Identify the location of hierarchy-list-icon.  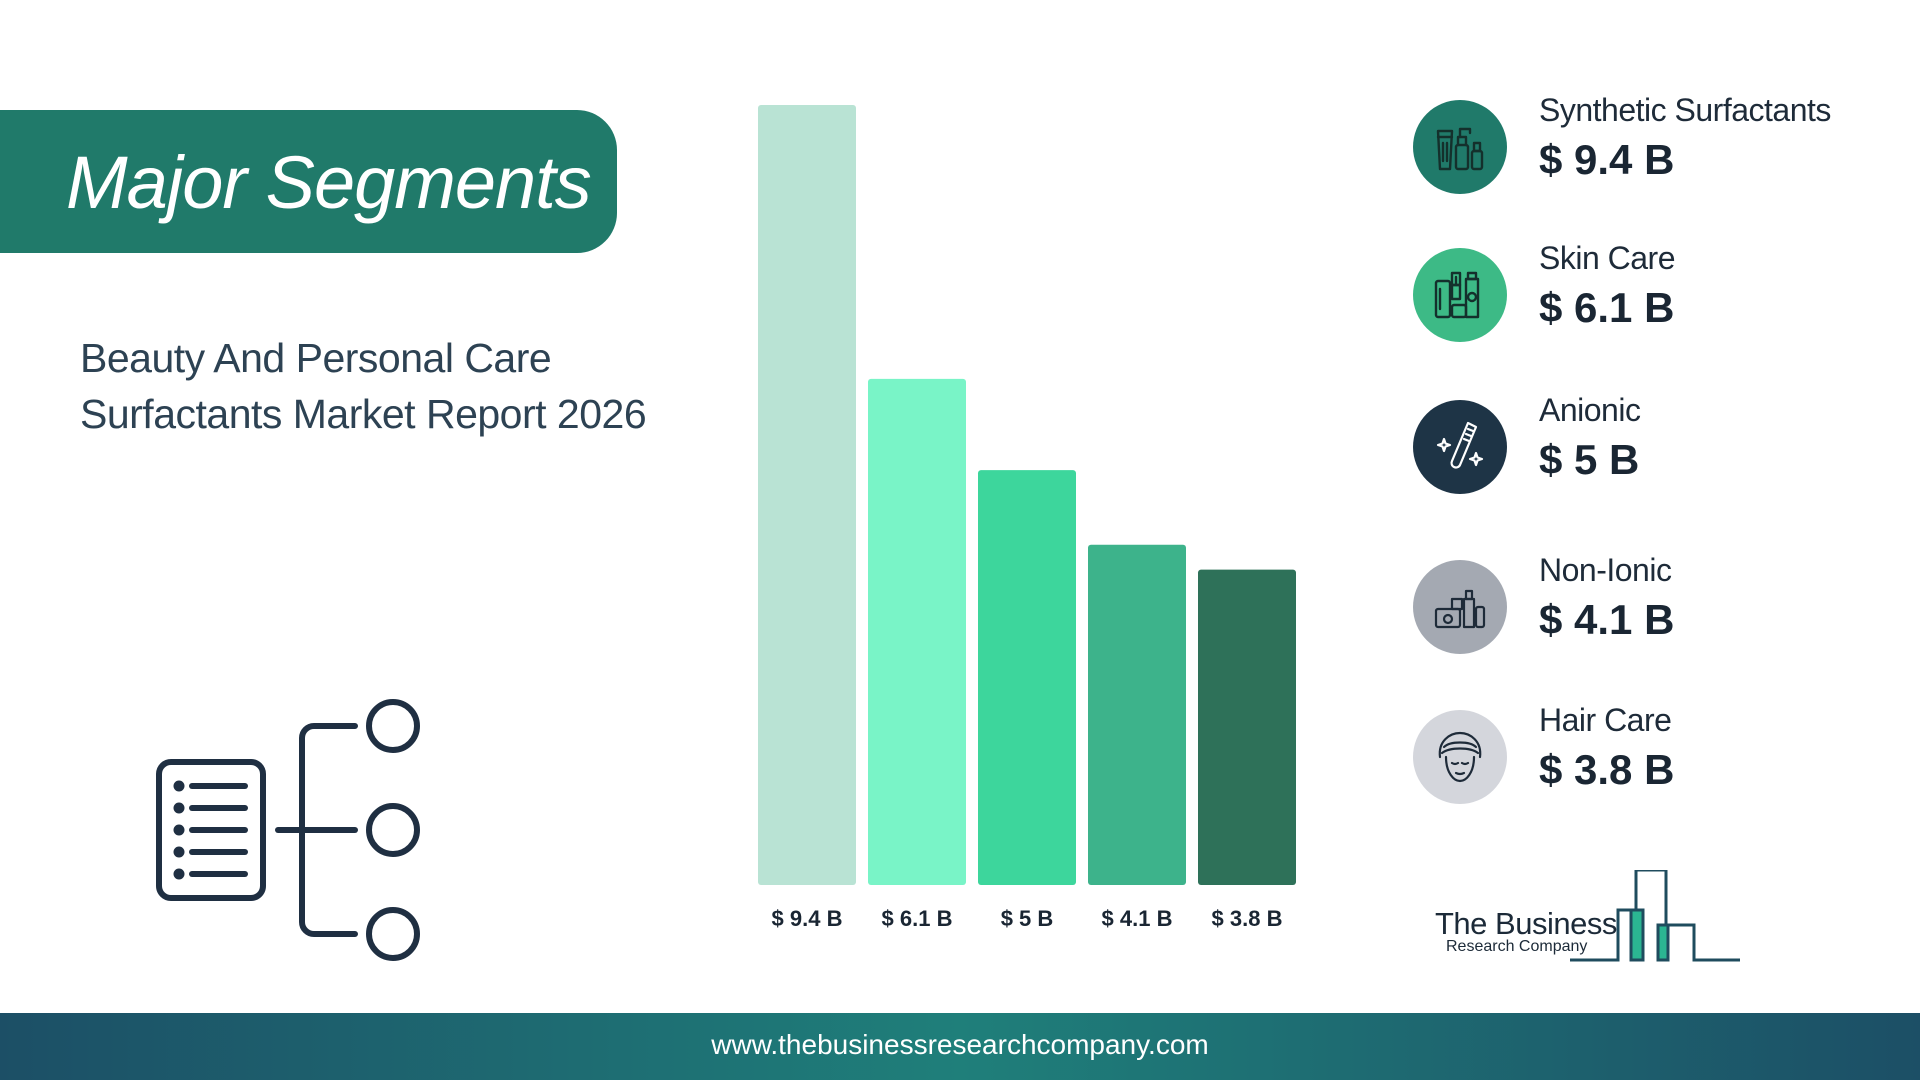
(288, 830).